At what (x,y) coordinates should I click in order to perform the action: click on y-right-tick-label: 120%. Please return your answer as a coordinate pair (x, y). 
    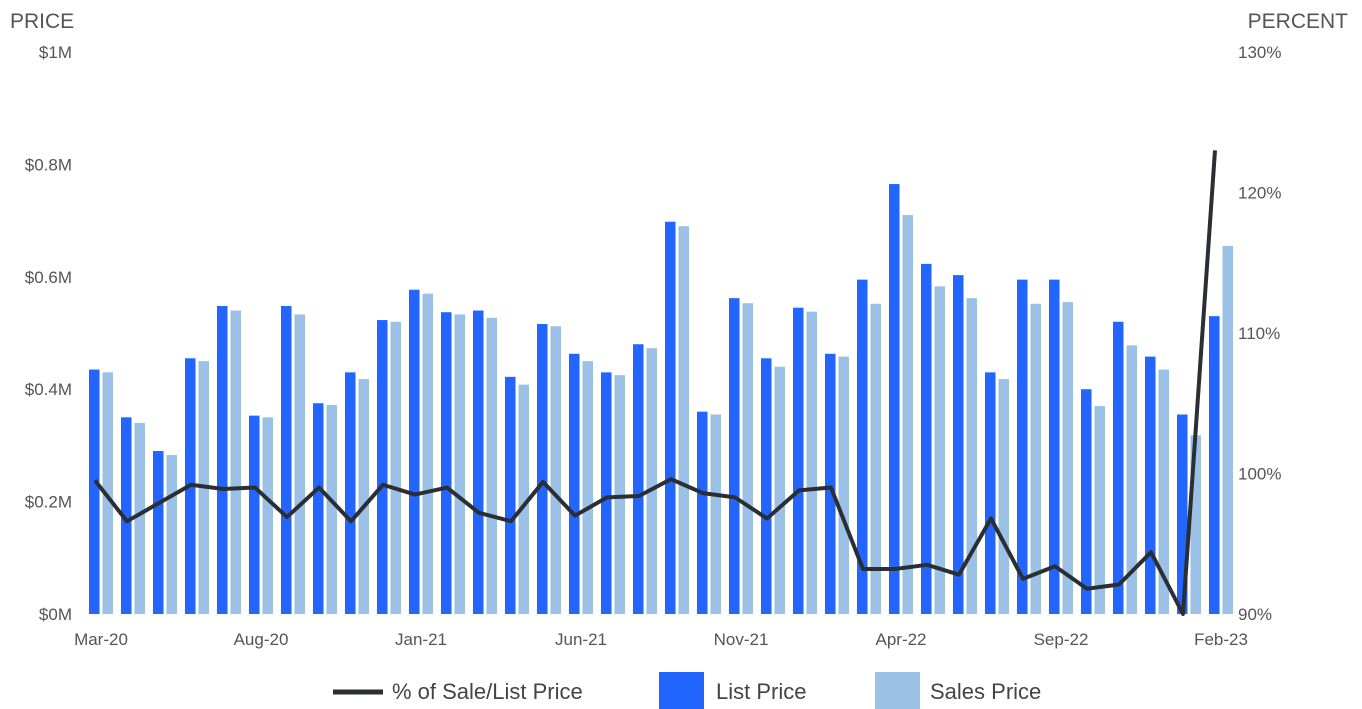
    Looking at the image, I should click on (1259, 193).